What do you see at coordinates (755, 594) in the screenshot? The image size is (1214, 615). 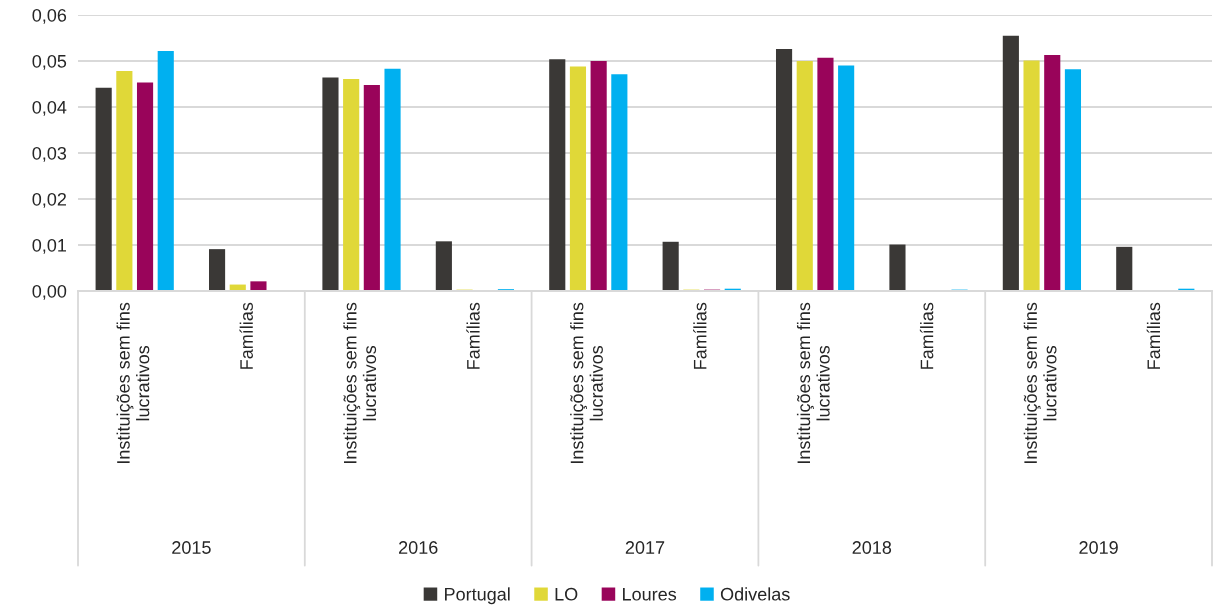 I see `legend-label: Odivelas` at bounding box center [755, 594].